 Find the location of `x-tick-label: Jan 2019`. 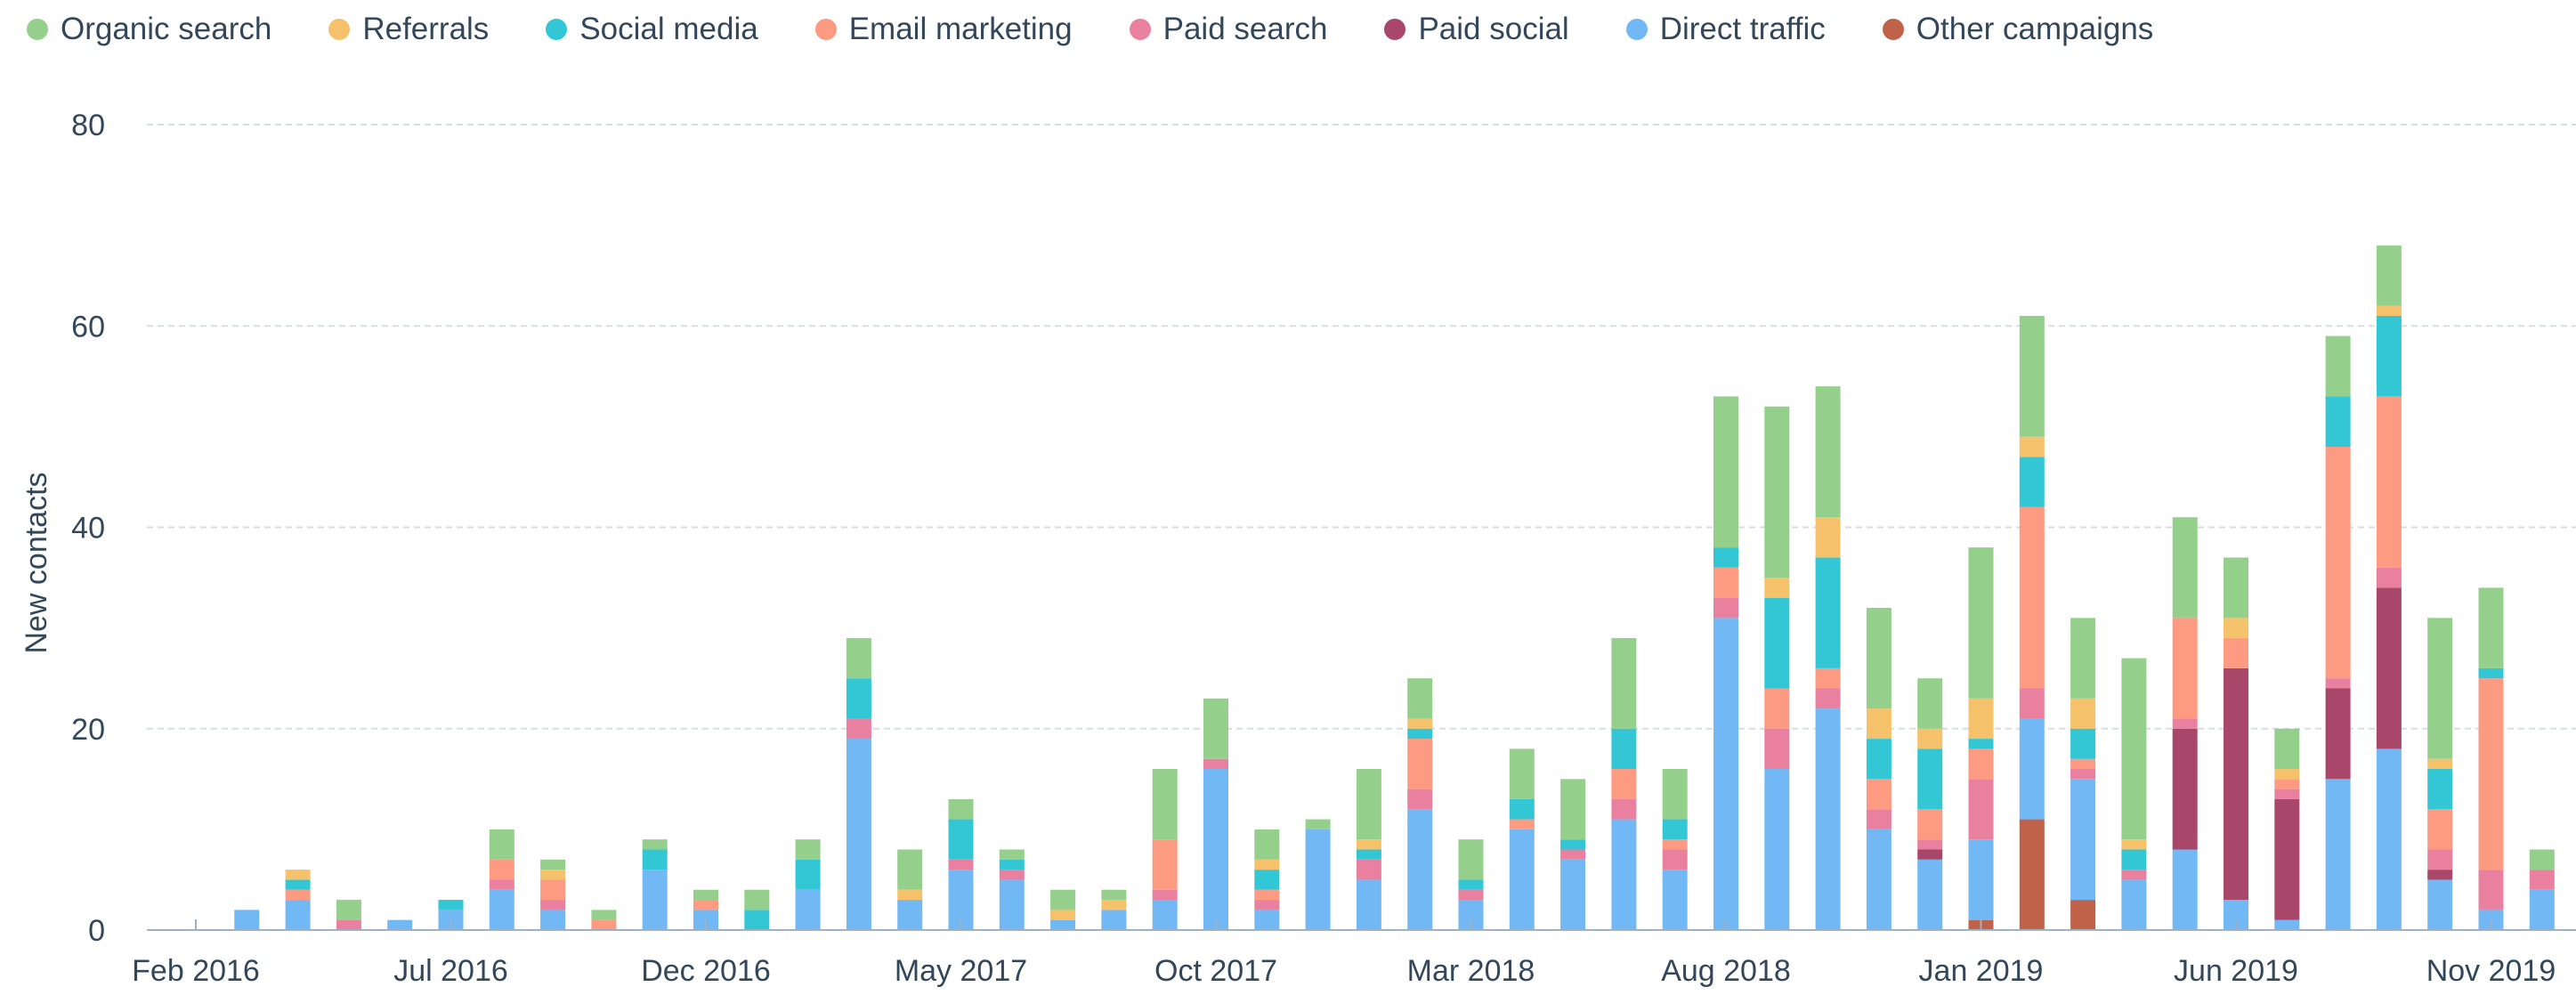

x-tick-label: Jan 2019 is located at coordinates (1981, 971).